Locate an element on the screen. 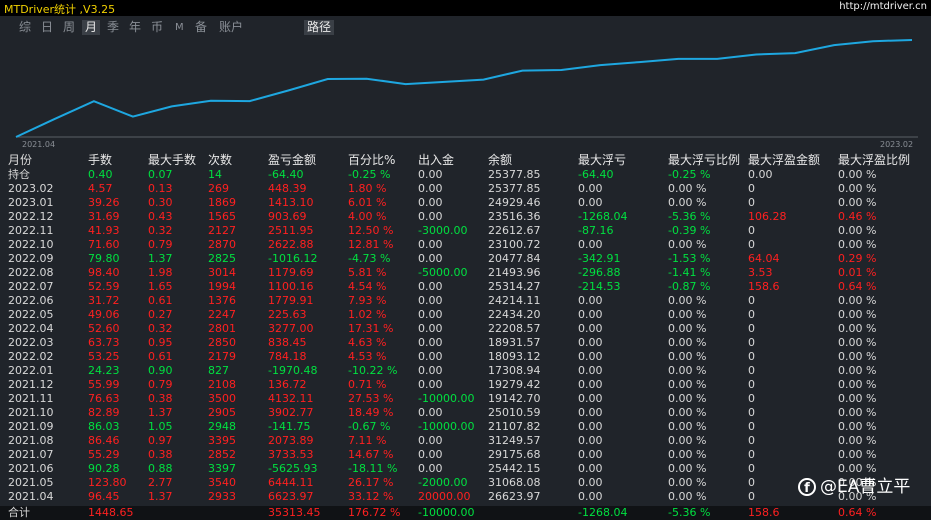  table-cell: 2852 is located at coordinates (222, 454).